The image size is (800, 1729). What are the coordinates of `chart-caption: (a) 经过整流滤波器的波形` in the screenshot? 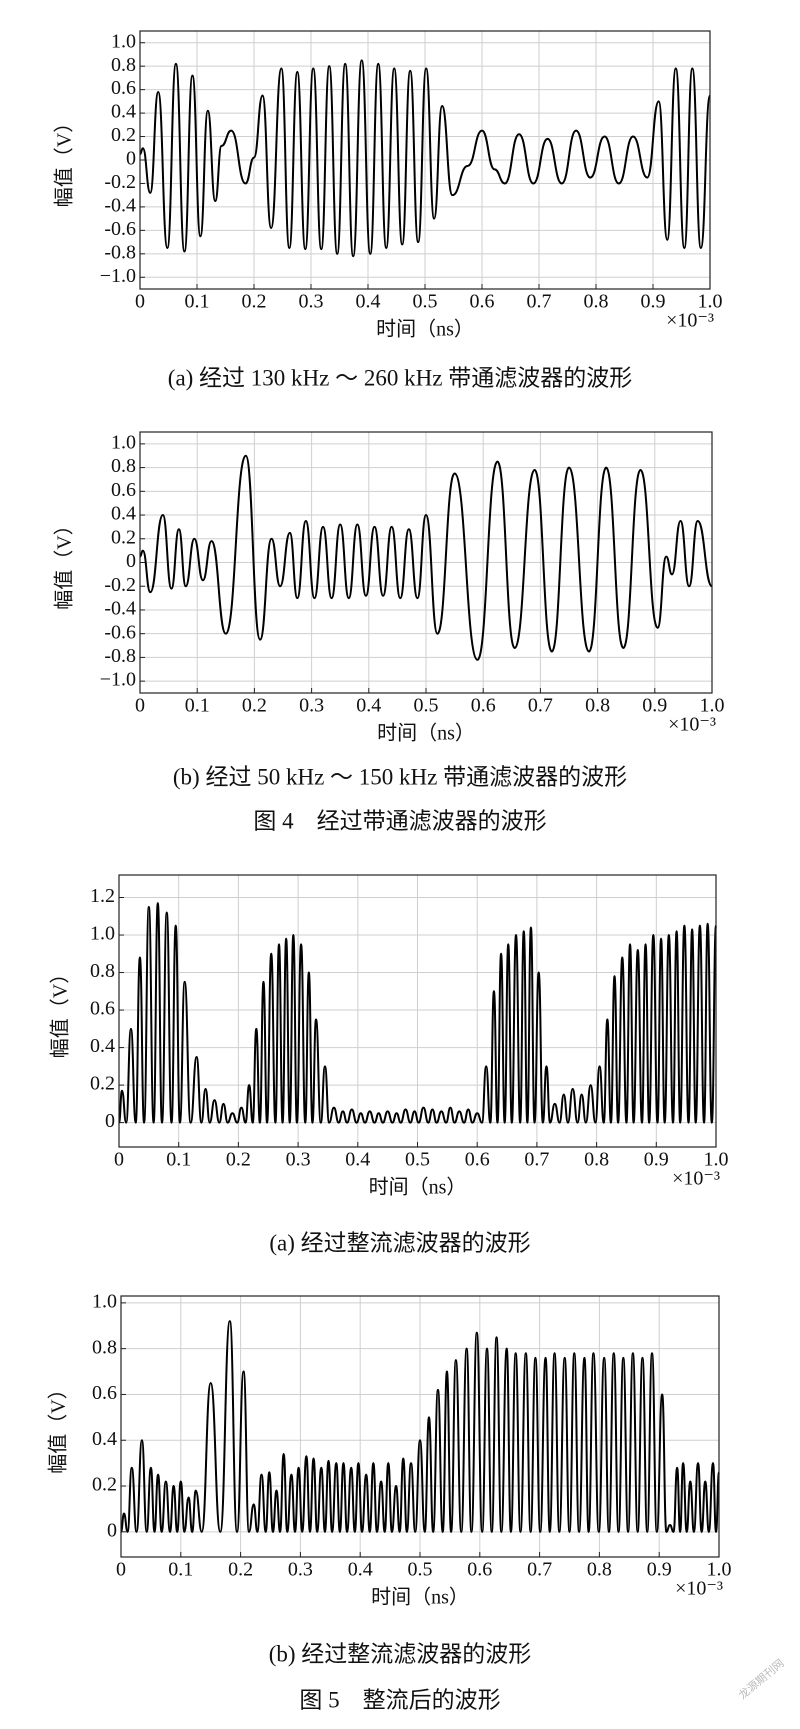 It's located at (399, 1242).